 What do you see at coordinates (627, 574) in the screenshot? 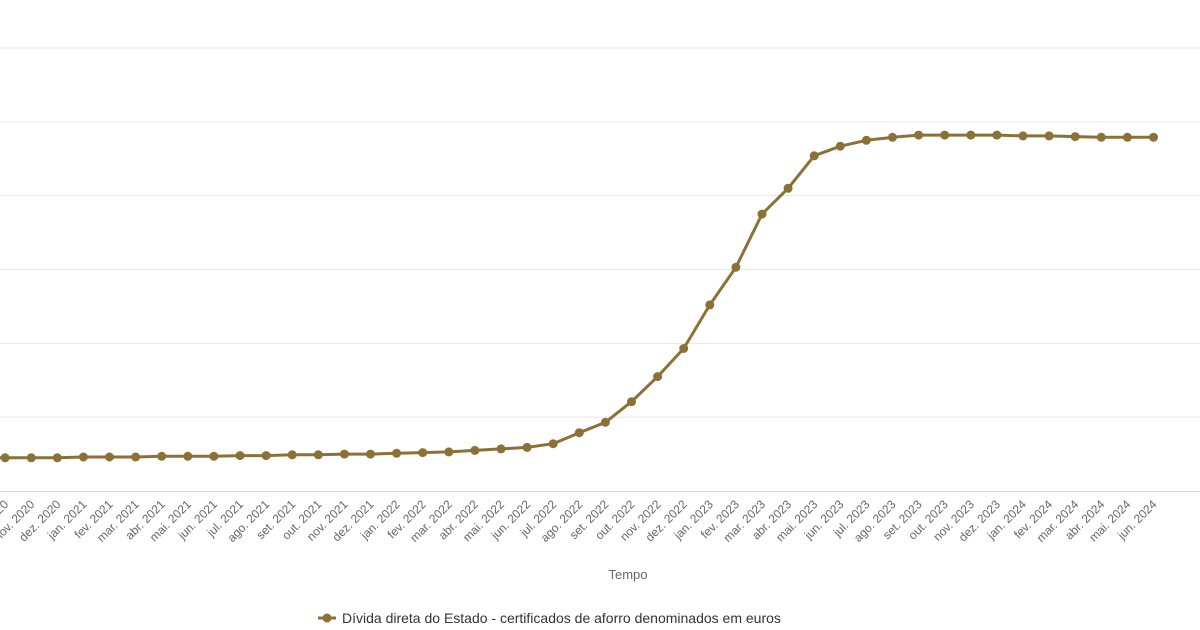
I see `x-axis-title: Tempo` at bounding box center [627, 574].